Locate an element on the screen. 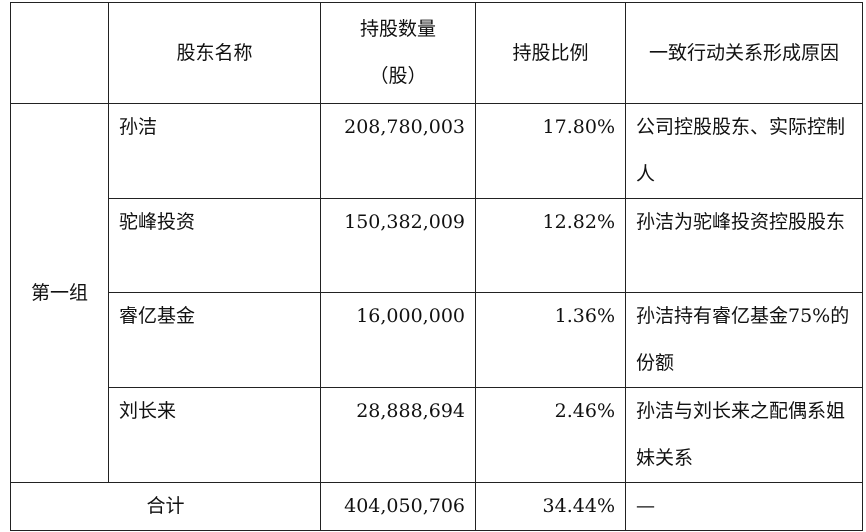 The height and width of the screenshot is (532, 866). reason-cell: 公司控股股东、实际控制人 is located at coordinates (744, 151).